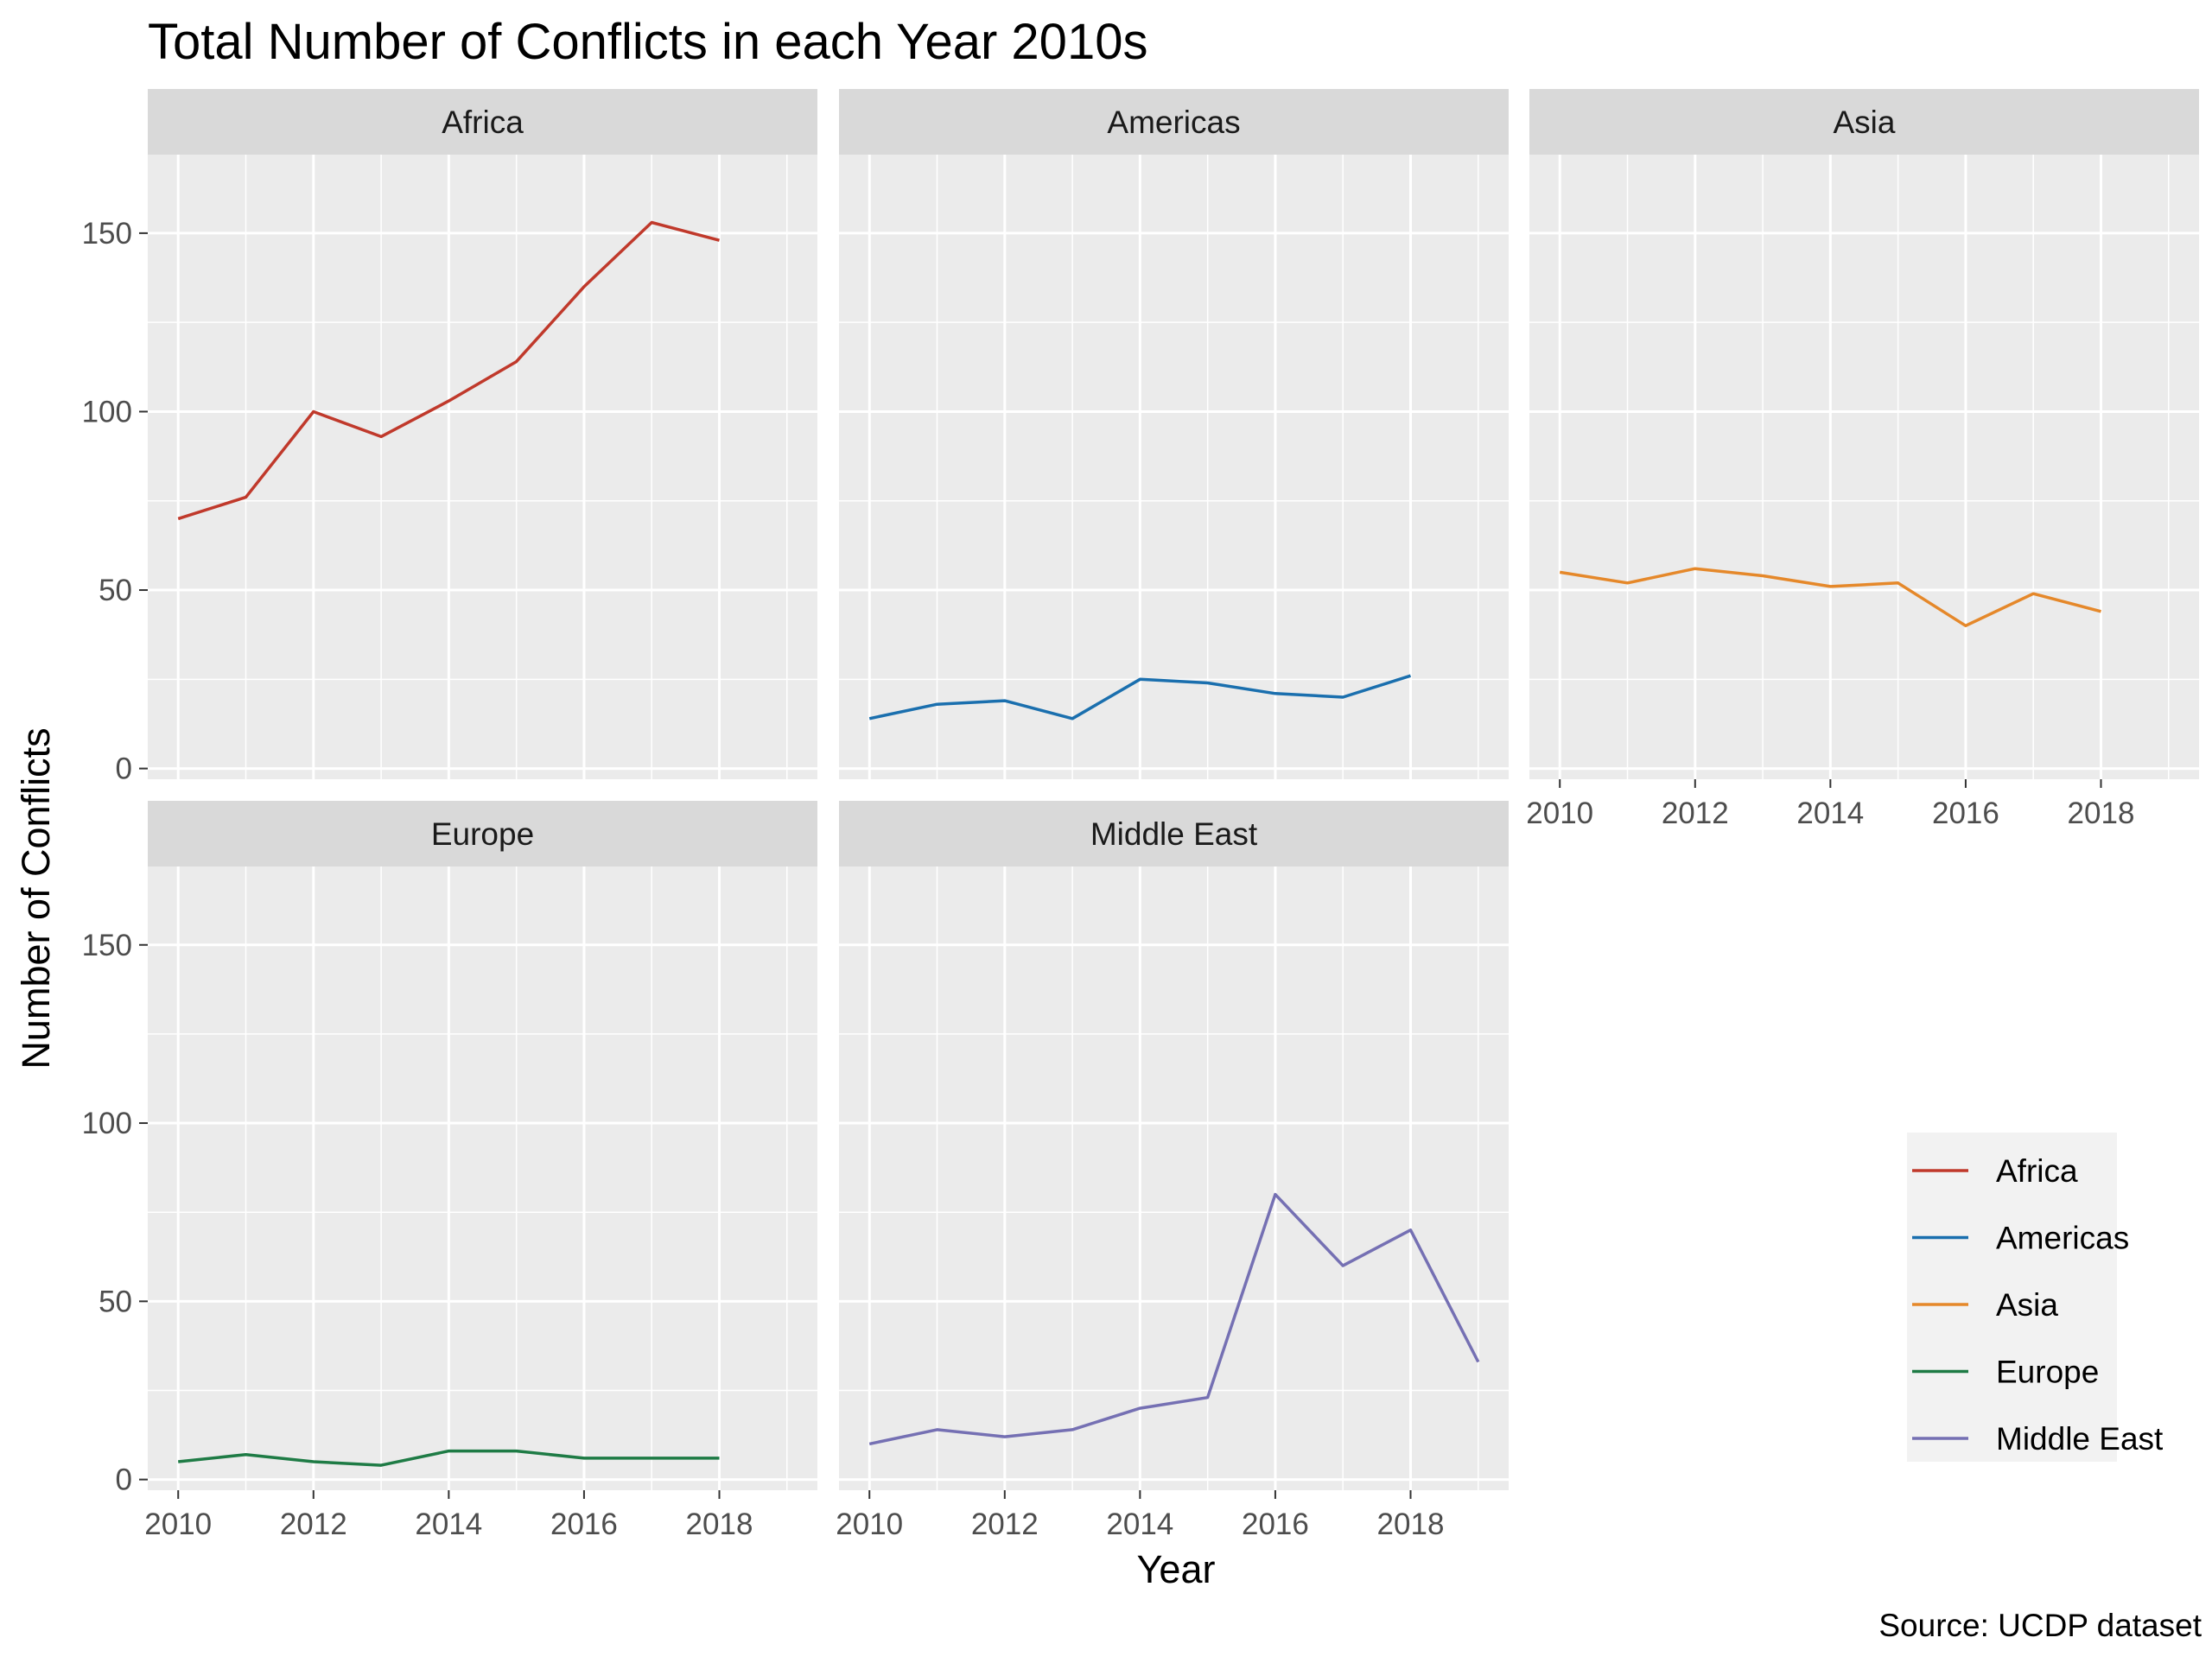 This screenshot has width=2212, height=1663. Describe the element at coordinates (1174, 467) in the screenshot. I see `panel-background-americas` at that location.